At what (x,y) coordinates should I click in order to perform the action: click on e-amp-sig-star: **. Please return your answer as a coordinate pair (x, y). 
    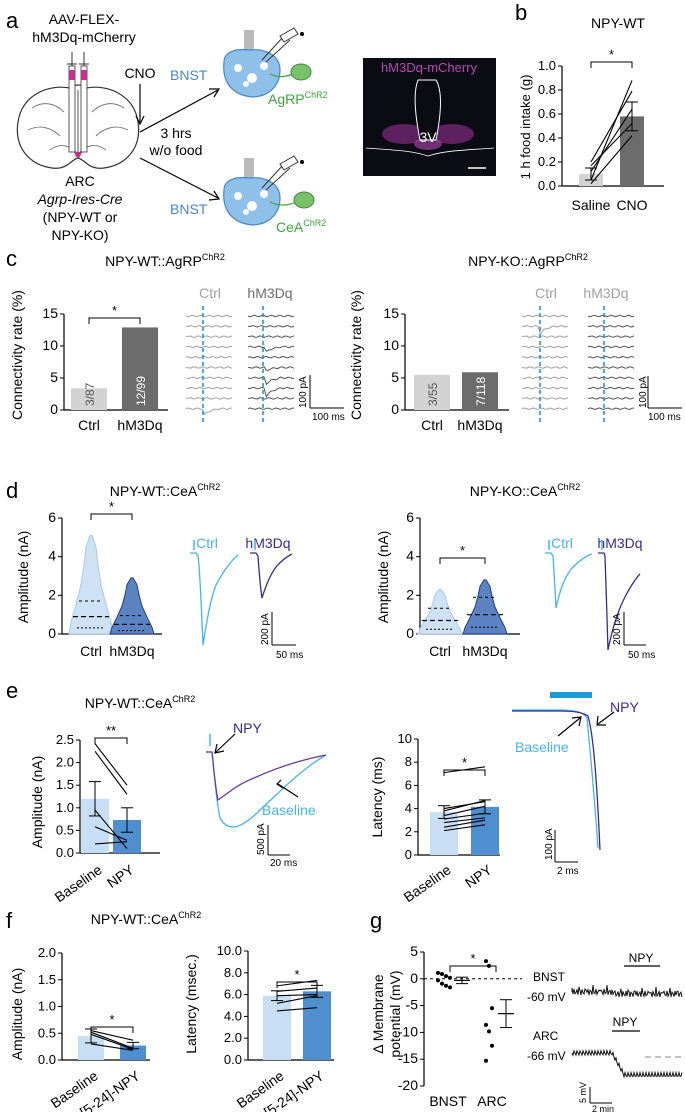
    Looking at the image, I should click on (111, 730).